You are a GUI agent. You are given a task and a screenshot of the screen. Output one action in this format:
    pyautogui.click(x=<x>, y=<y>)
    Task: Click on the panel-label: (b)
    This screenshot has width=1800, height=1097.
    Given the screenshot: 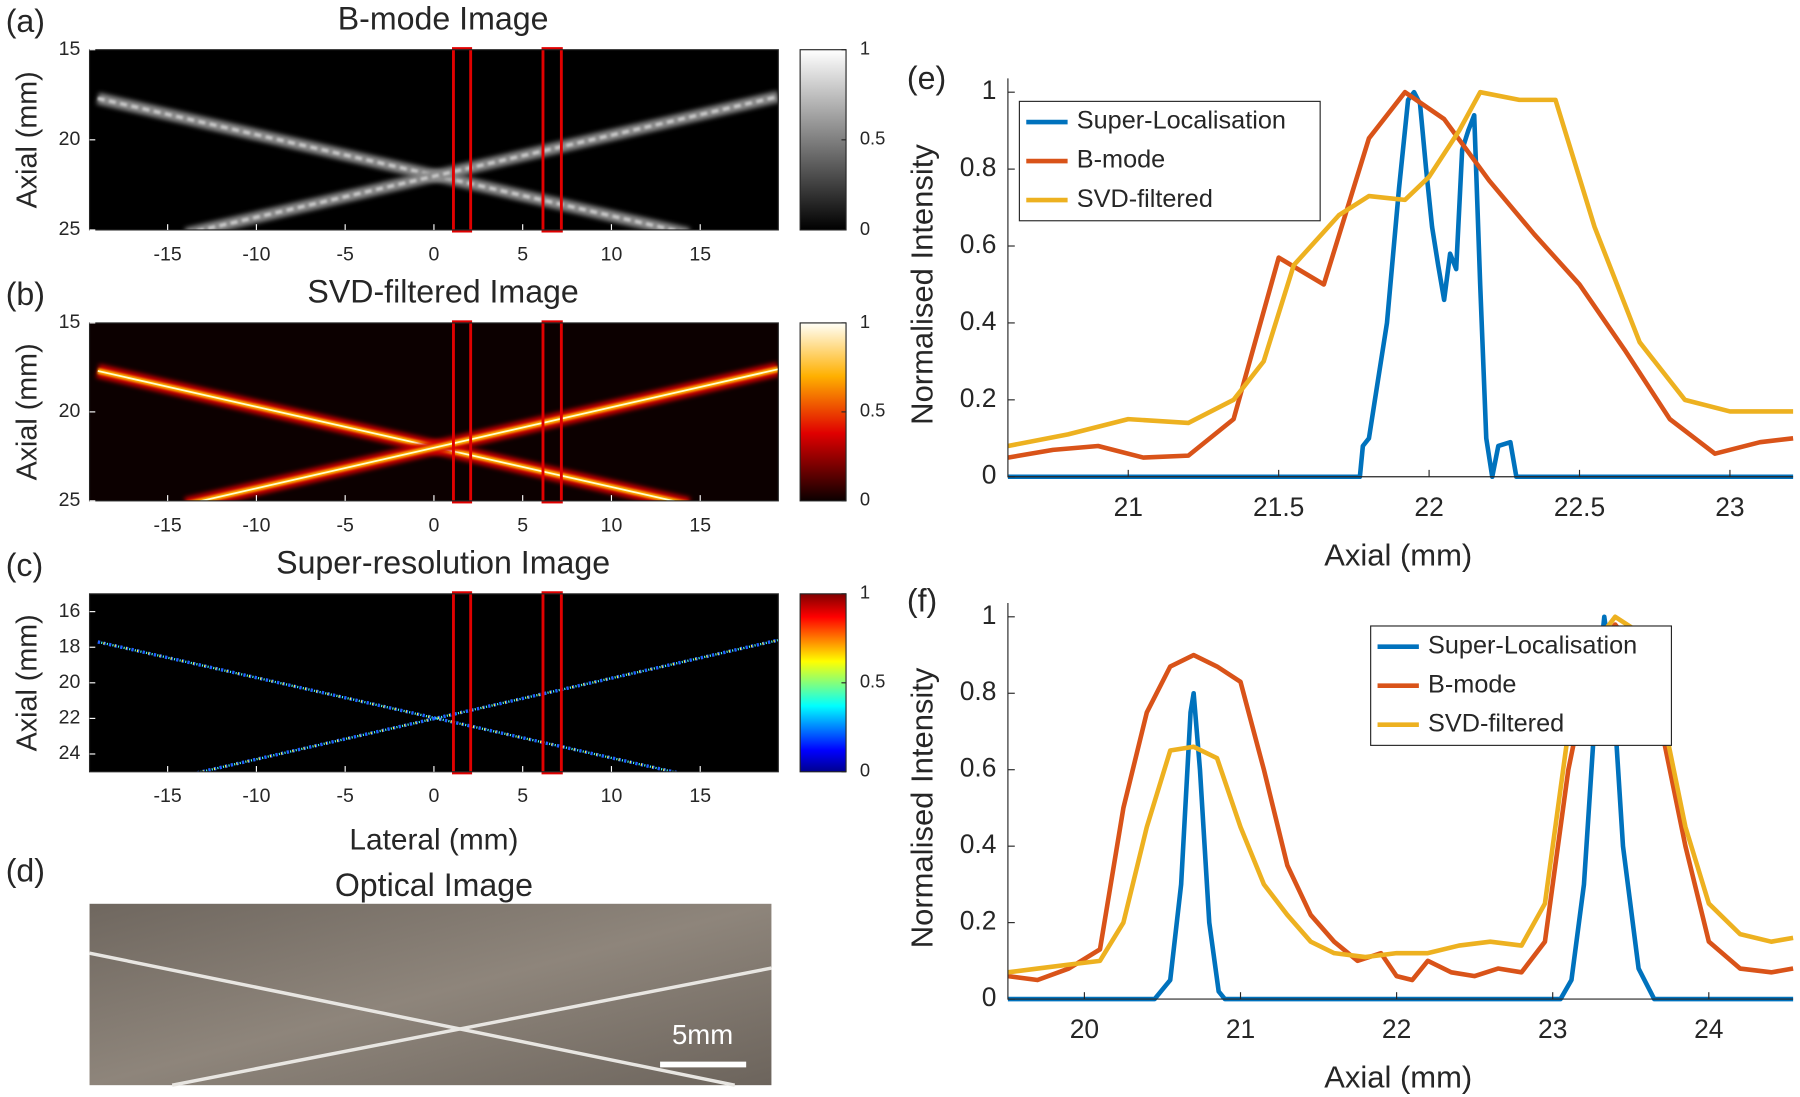 What is the action you would take?
    pyautogui.click(x=25, y=294)
    